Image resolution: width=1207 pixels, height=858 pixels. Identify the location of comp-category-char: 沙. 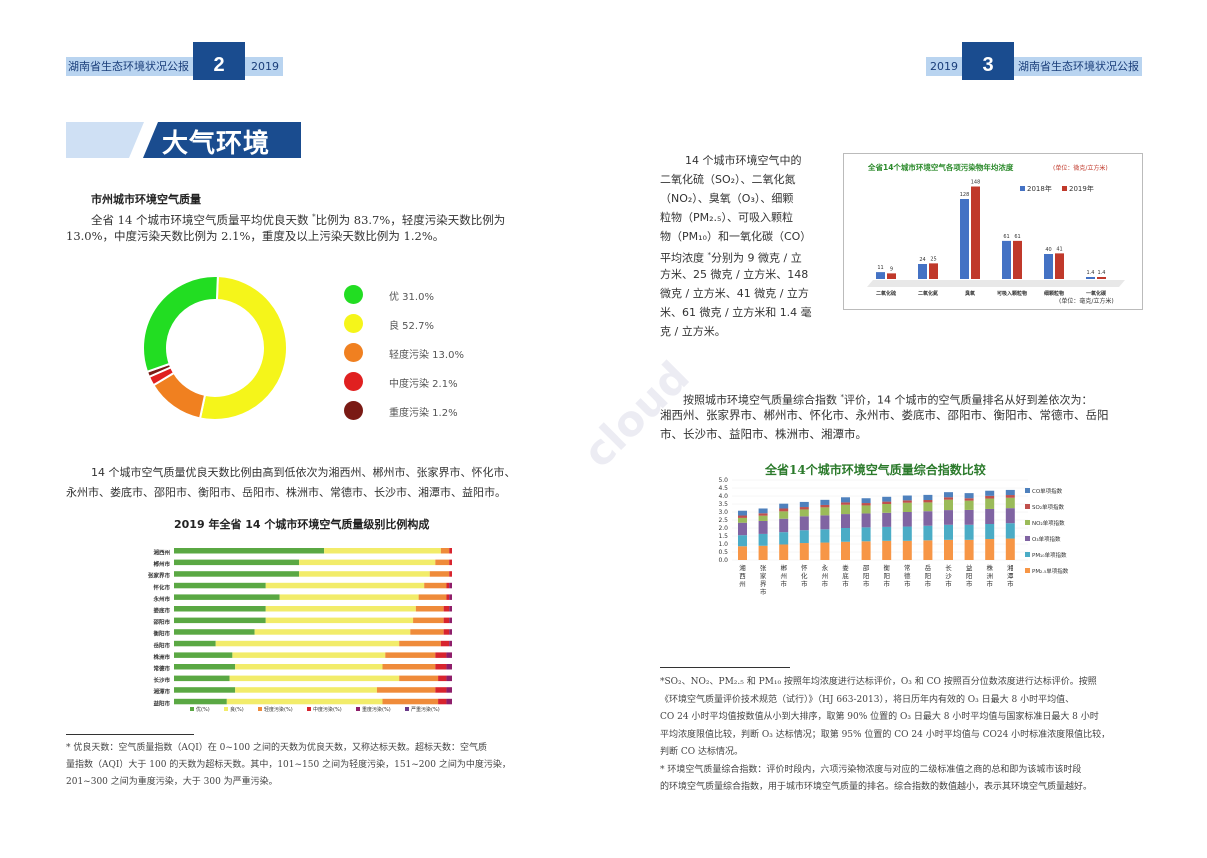
(948, 576).